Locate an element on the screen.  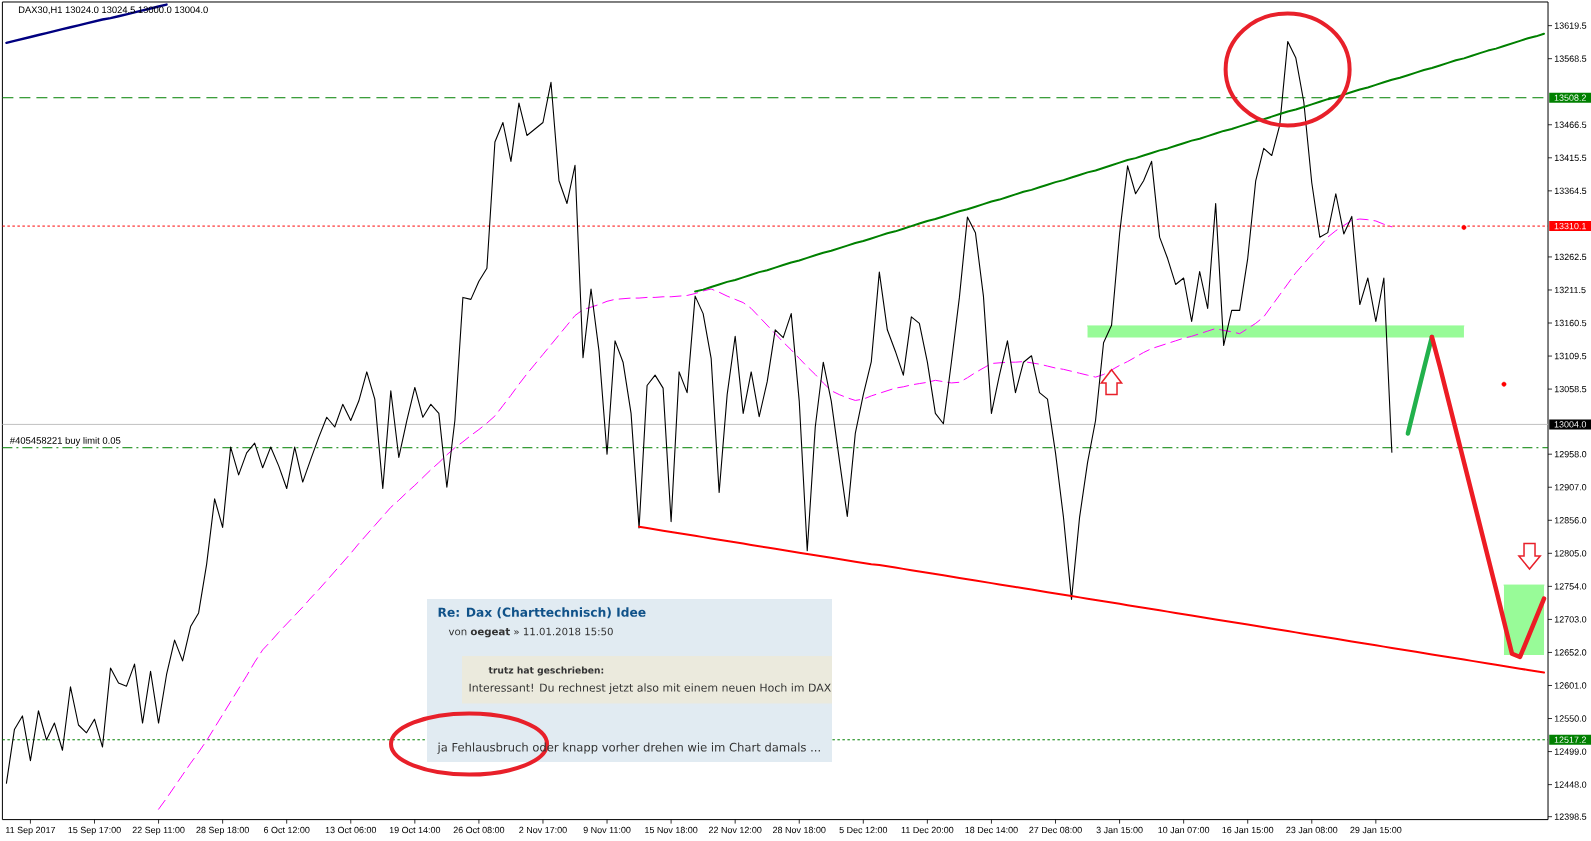
y-tick-label: 13211.5 is located at coordinates (1570, 290).